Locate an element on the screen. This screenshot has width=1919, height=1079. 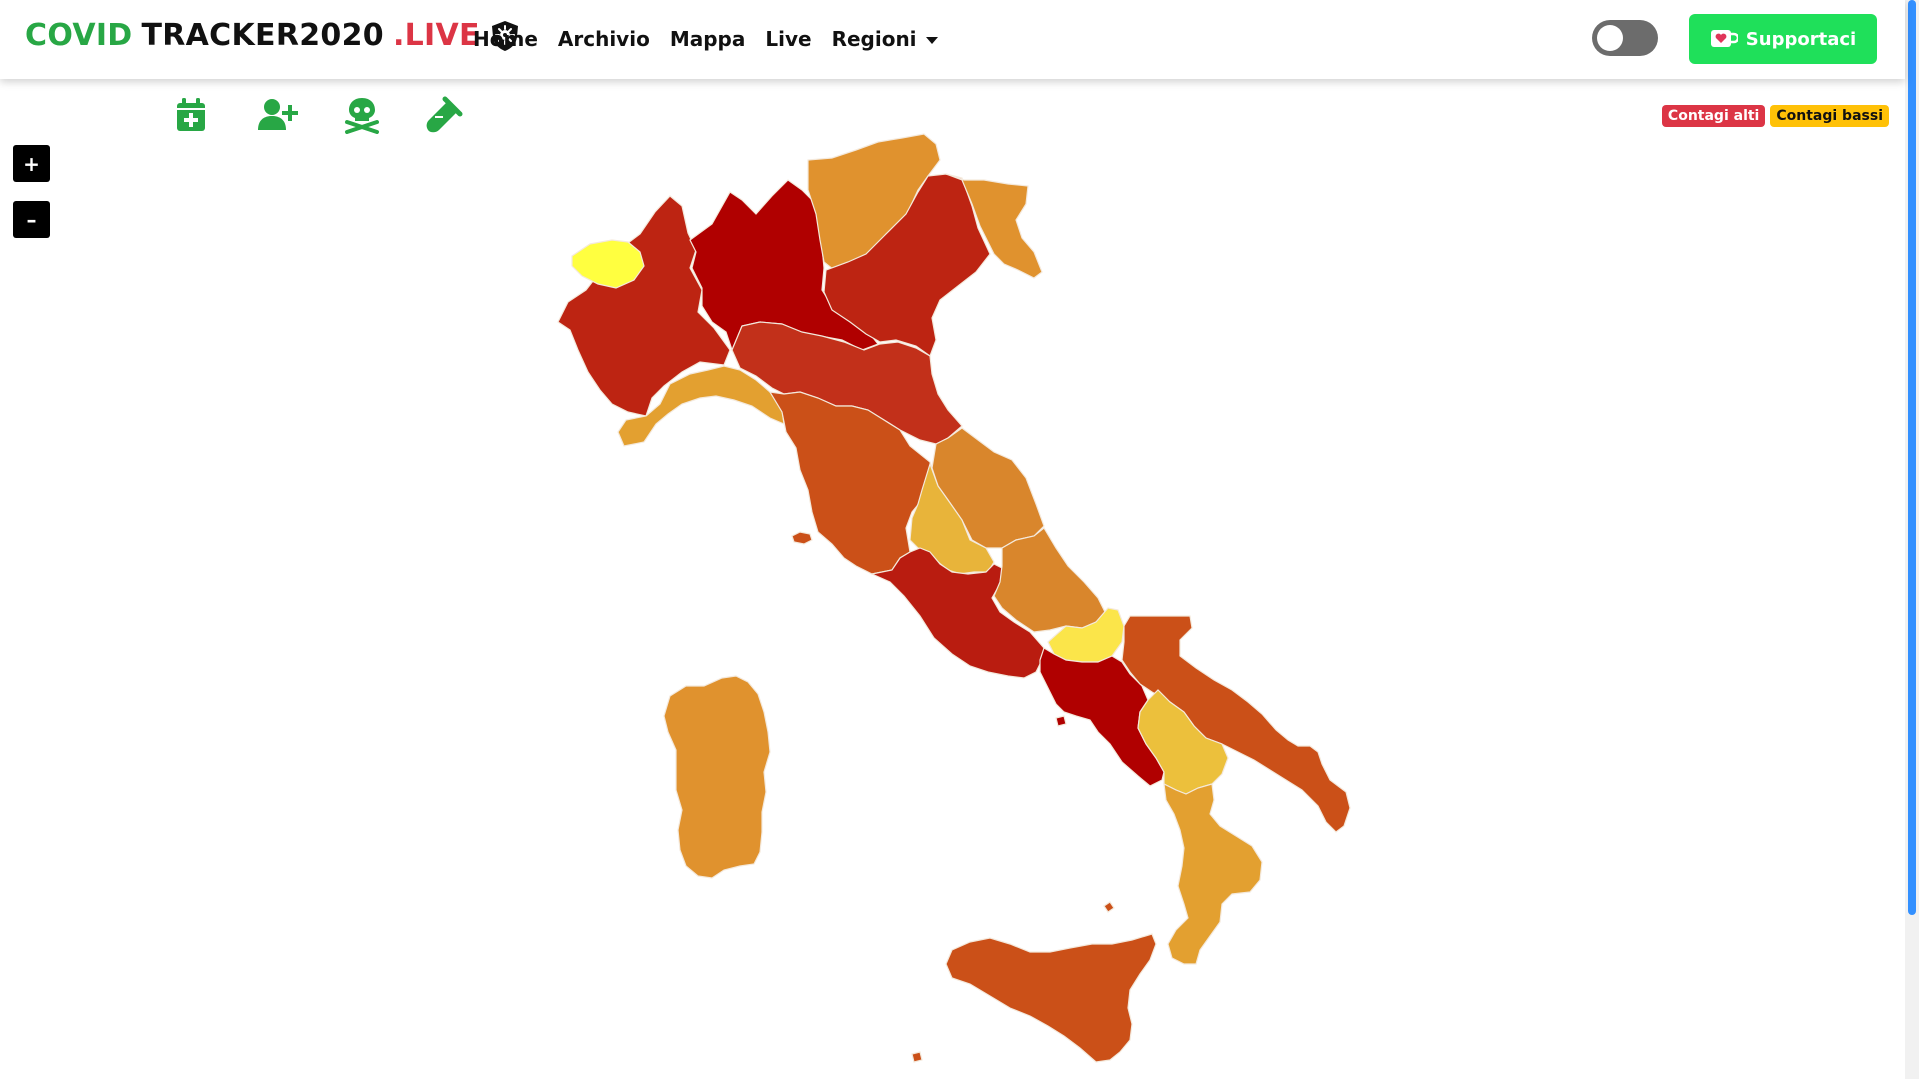
island-pantelleria is located at coordinates (917, 1057).